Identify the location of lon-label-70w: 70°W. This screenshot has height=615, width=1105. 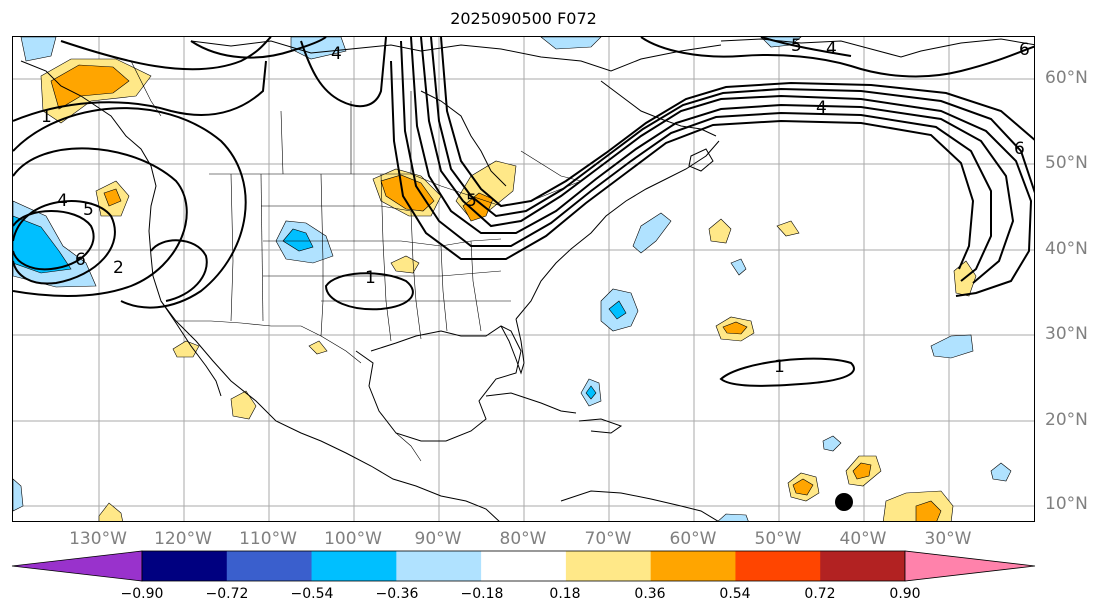
(608, 539).